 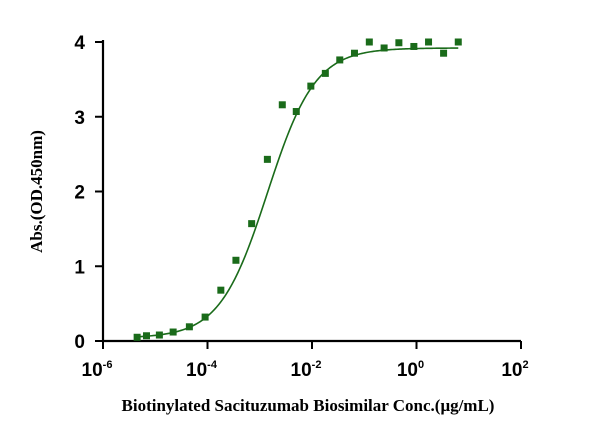 What do you see at coordinates (79, 43) in the screenshot?
I see `y-tick-label: 4` at bounding box center [79, 43].